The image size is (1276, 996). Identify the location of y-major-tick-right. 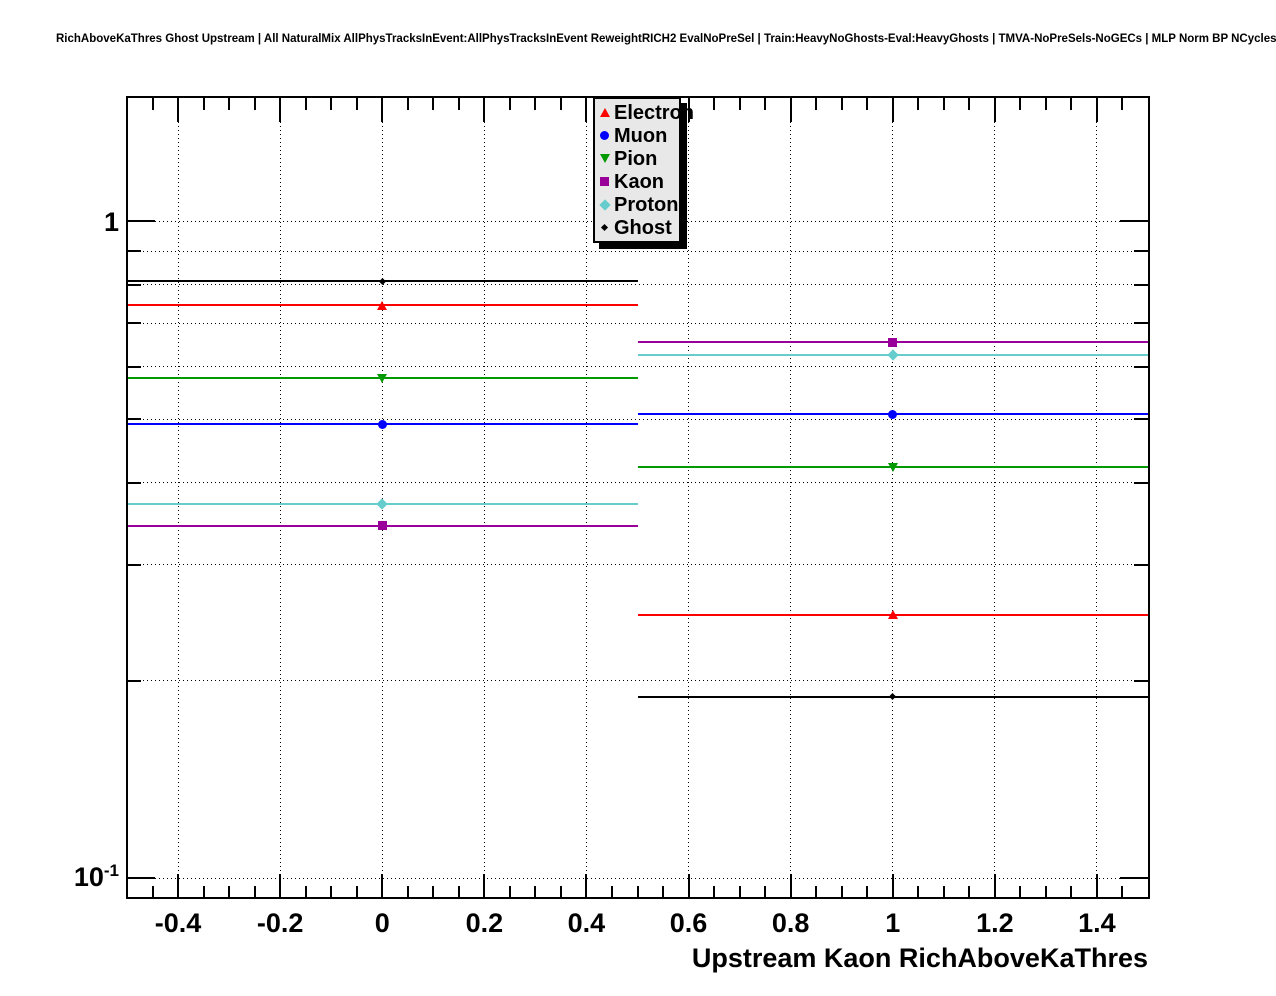
(1134, 878).